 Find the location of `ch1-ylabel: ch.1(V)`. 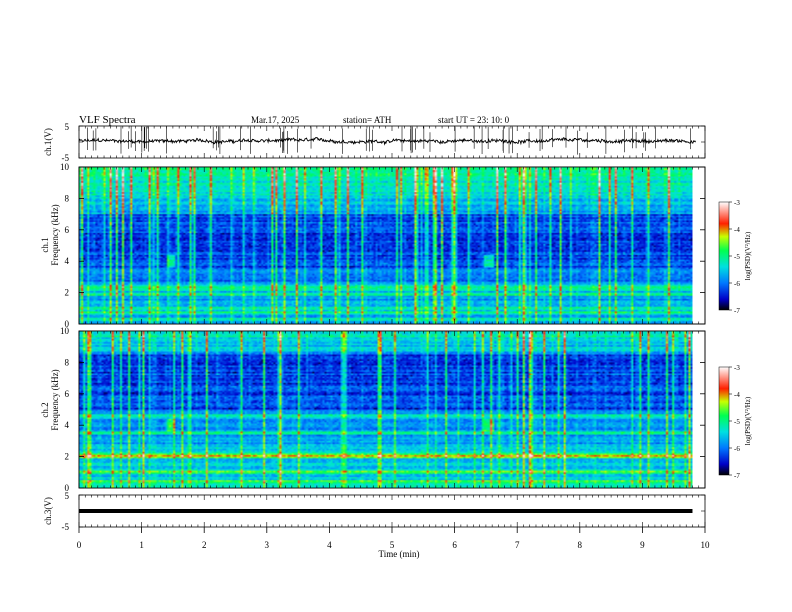

ch1-ylabel: ch.1(V) is located at coordinates (48, 142).